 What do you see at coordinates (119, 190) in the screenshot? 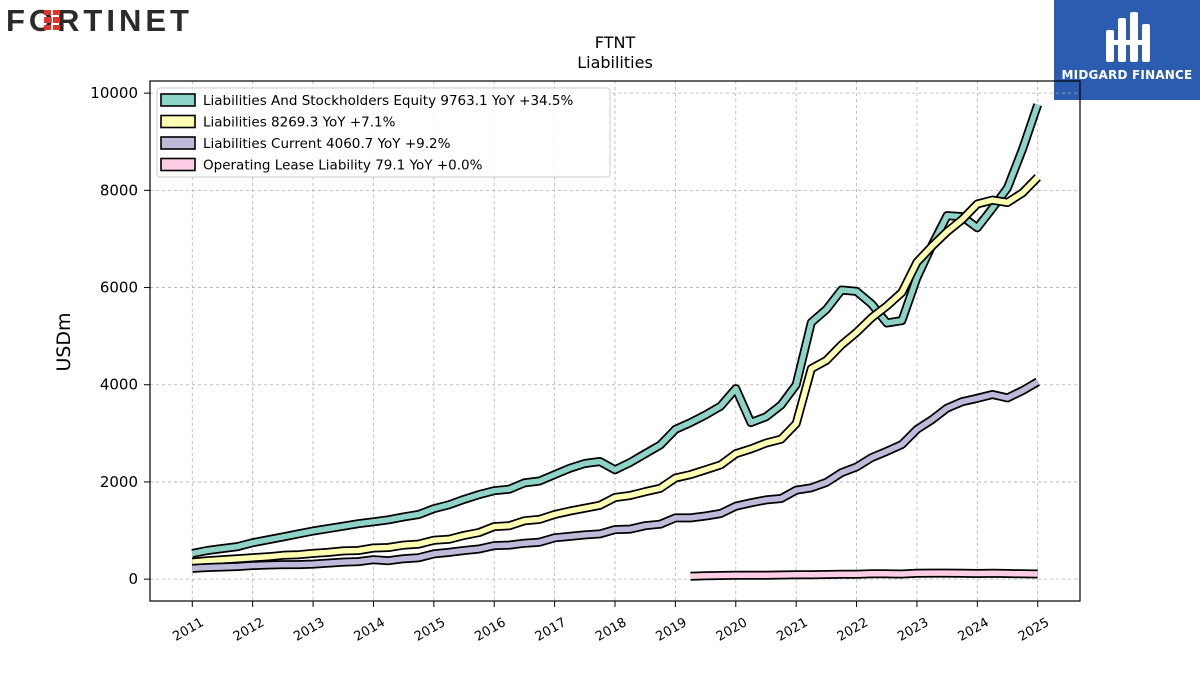
I see `y-tick-label: 8000` at bounding box center [119, 190].